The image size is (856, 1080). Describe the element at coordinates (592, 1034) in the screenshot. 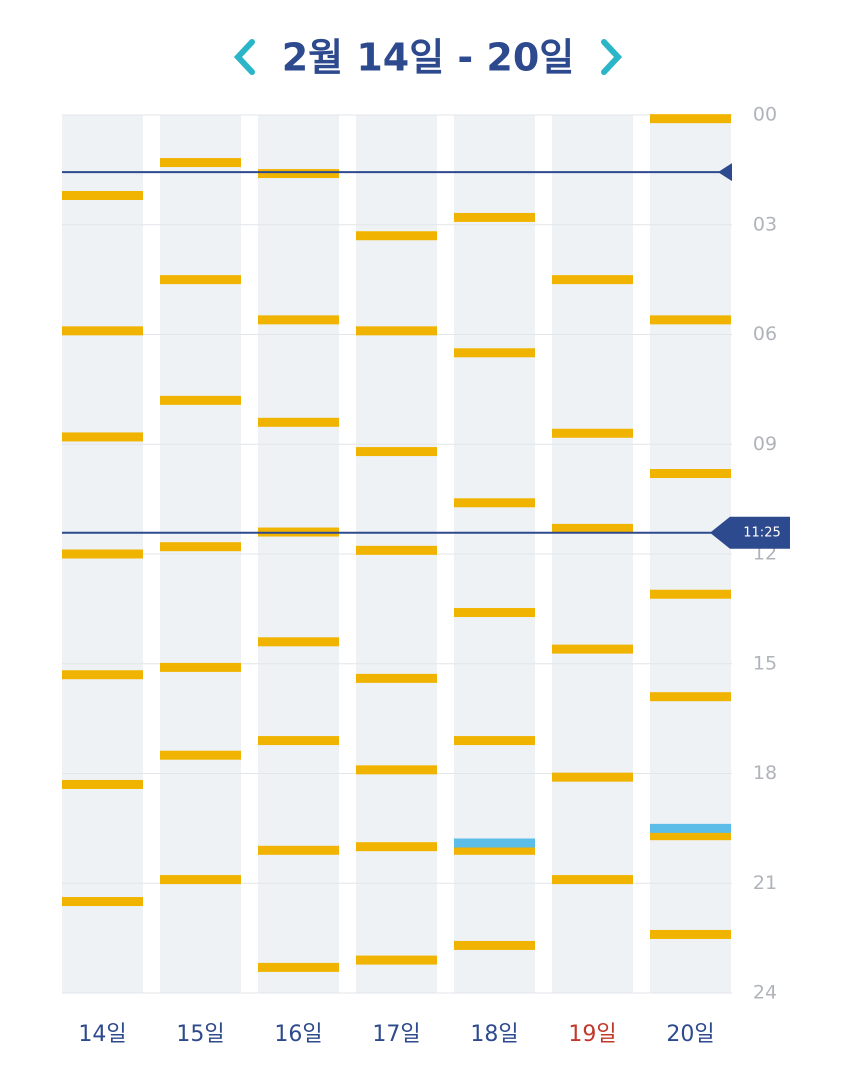

I see `x-tick-label: 19일` at that location.